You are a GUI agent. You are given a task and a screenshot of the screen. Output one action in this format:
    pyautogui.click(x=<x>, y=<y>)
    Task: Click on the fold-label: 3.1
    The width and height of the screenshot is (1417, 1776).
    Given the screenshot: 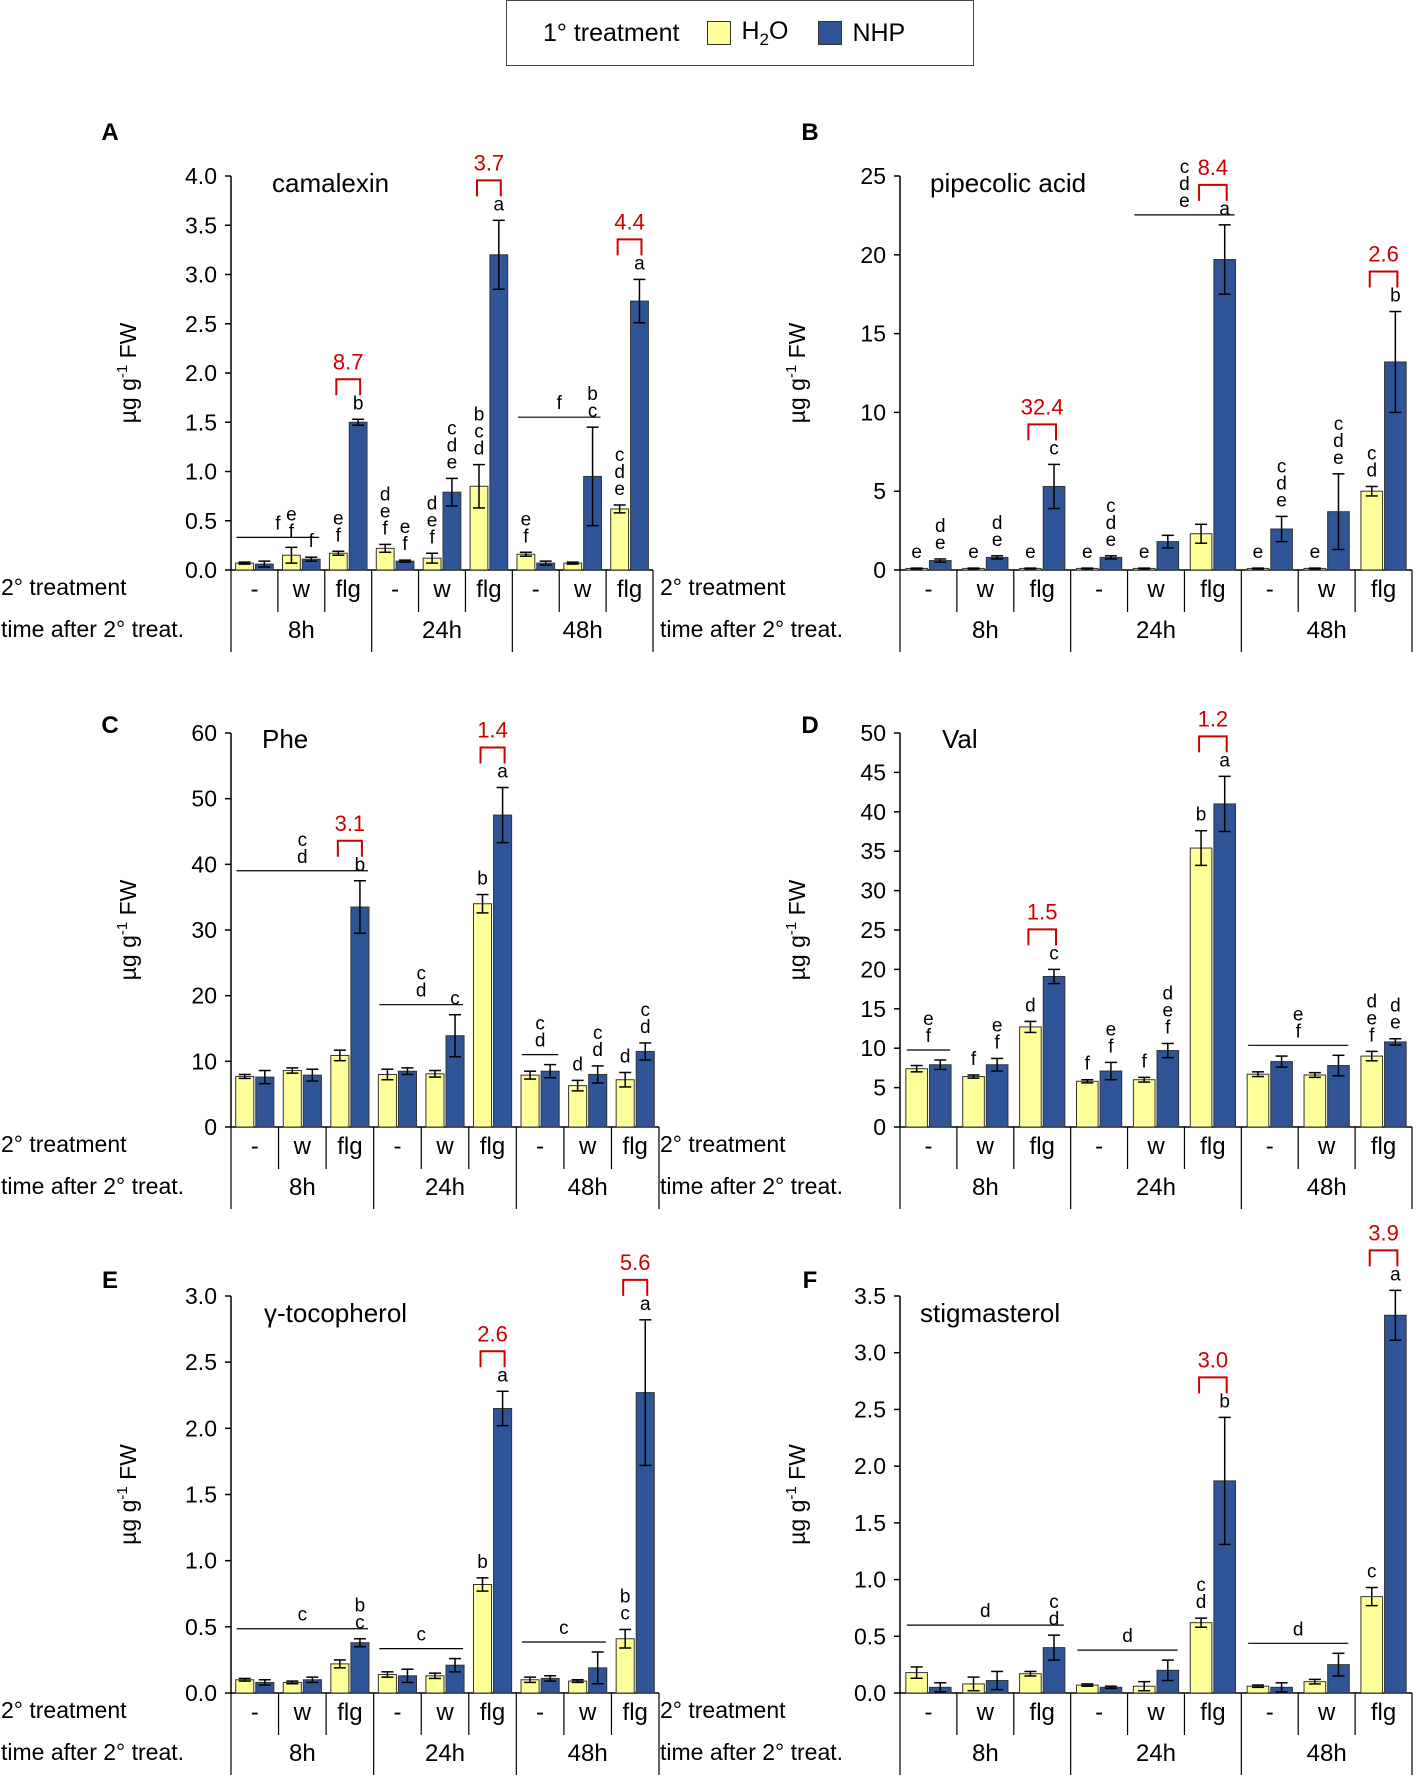 What is the action you would take?
    pyautogui.click(x=350, y=823)
    